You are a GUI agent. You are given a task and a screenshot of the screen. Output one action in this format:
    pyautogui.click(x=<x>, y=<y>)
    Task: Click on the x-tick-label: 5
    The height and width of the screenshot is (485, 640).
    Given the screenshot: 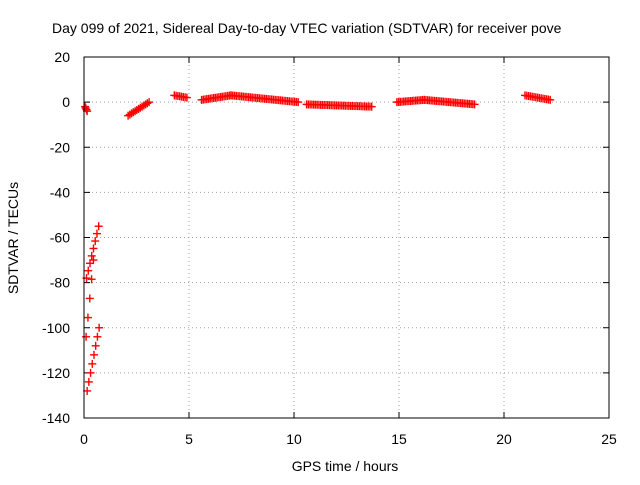 What is the action you would take?
    pyautogui.click(x=189, y=439)
    